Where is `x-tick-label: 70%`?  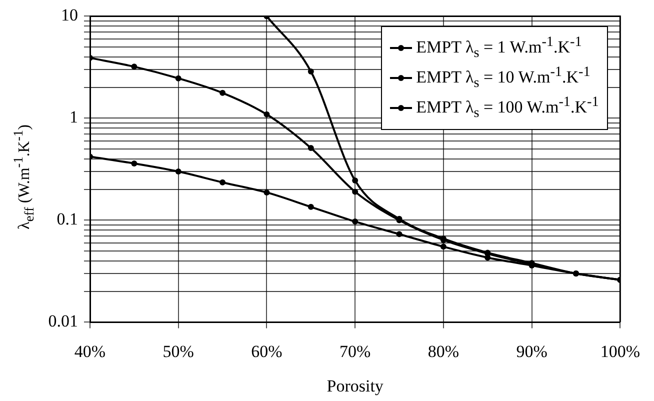 x-tick-label: 70% is located at coordinates (355, 351).